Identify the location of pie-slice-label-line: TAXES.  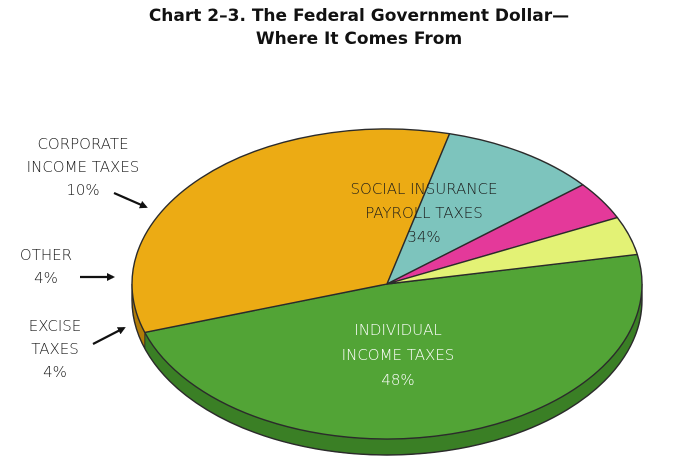
(55, 349).